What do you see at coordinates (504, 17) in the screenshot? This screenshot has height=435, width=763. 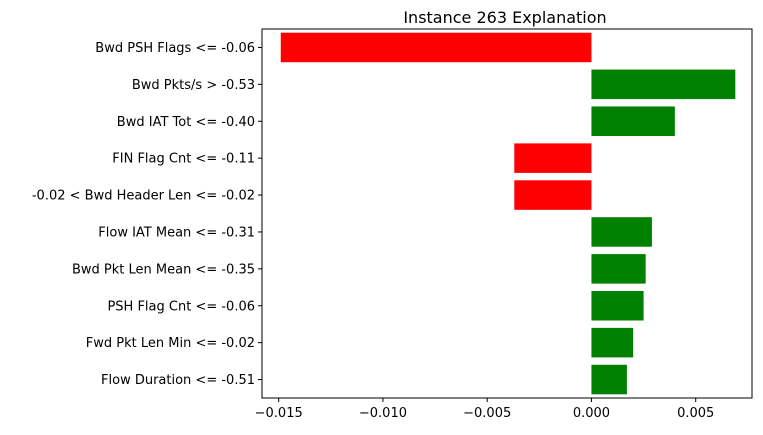 I see `chart-title: Instance 263 Explanation` at bounding box center [504, 17].